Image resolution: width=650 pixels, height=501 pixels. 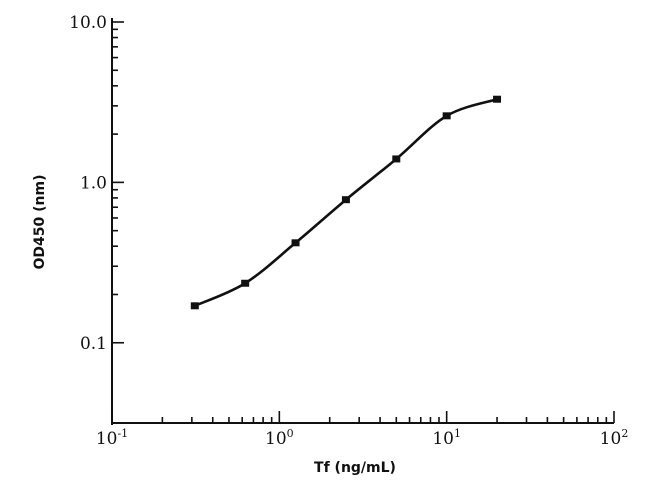 What do you see at coordinates (93, 344) in the screenshot?
I see `y-tick-label: 0.1` at bounding box center [93, 344].